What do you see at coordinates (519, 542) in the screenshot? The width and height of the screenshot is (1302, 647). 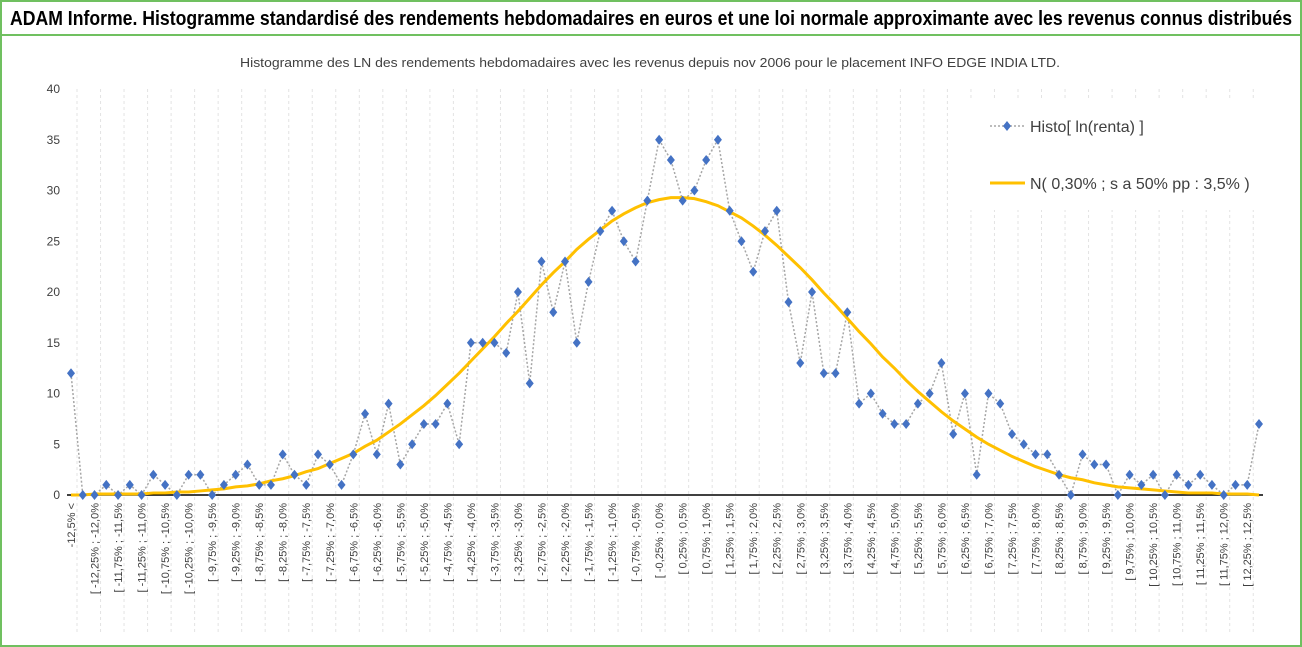 I see `x-tick-label: [ -3,25% ; -3,0%` at bounding box center [519, 542].